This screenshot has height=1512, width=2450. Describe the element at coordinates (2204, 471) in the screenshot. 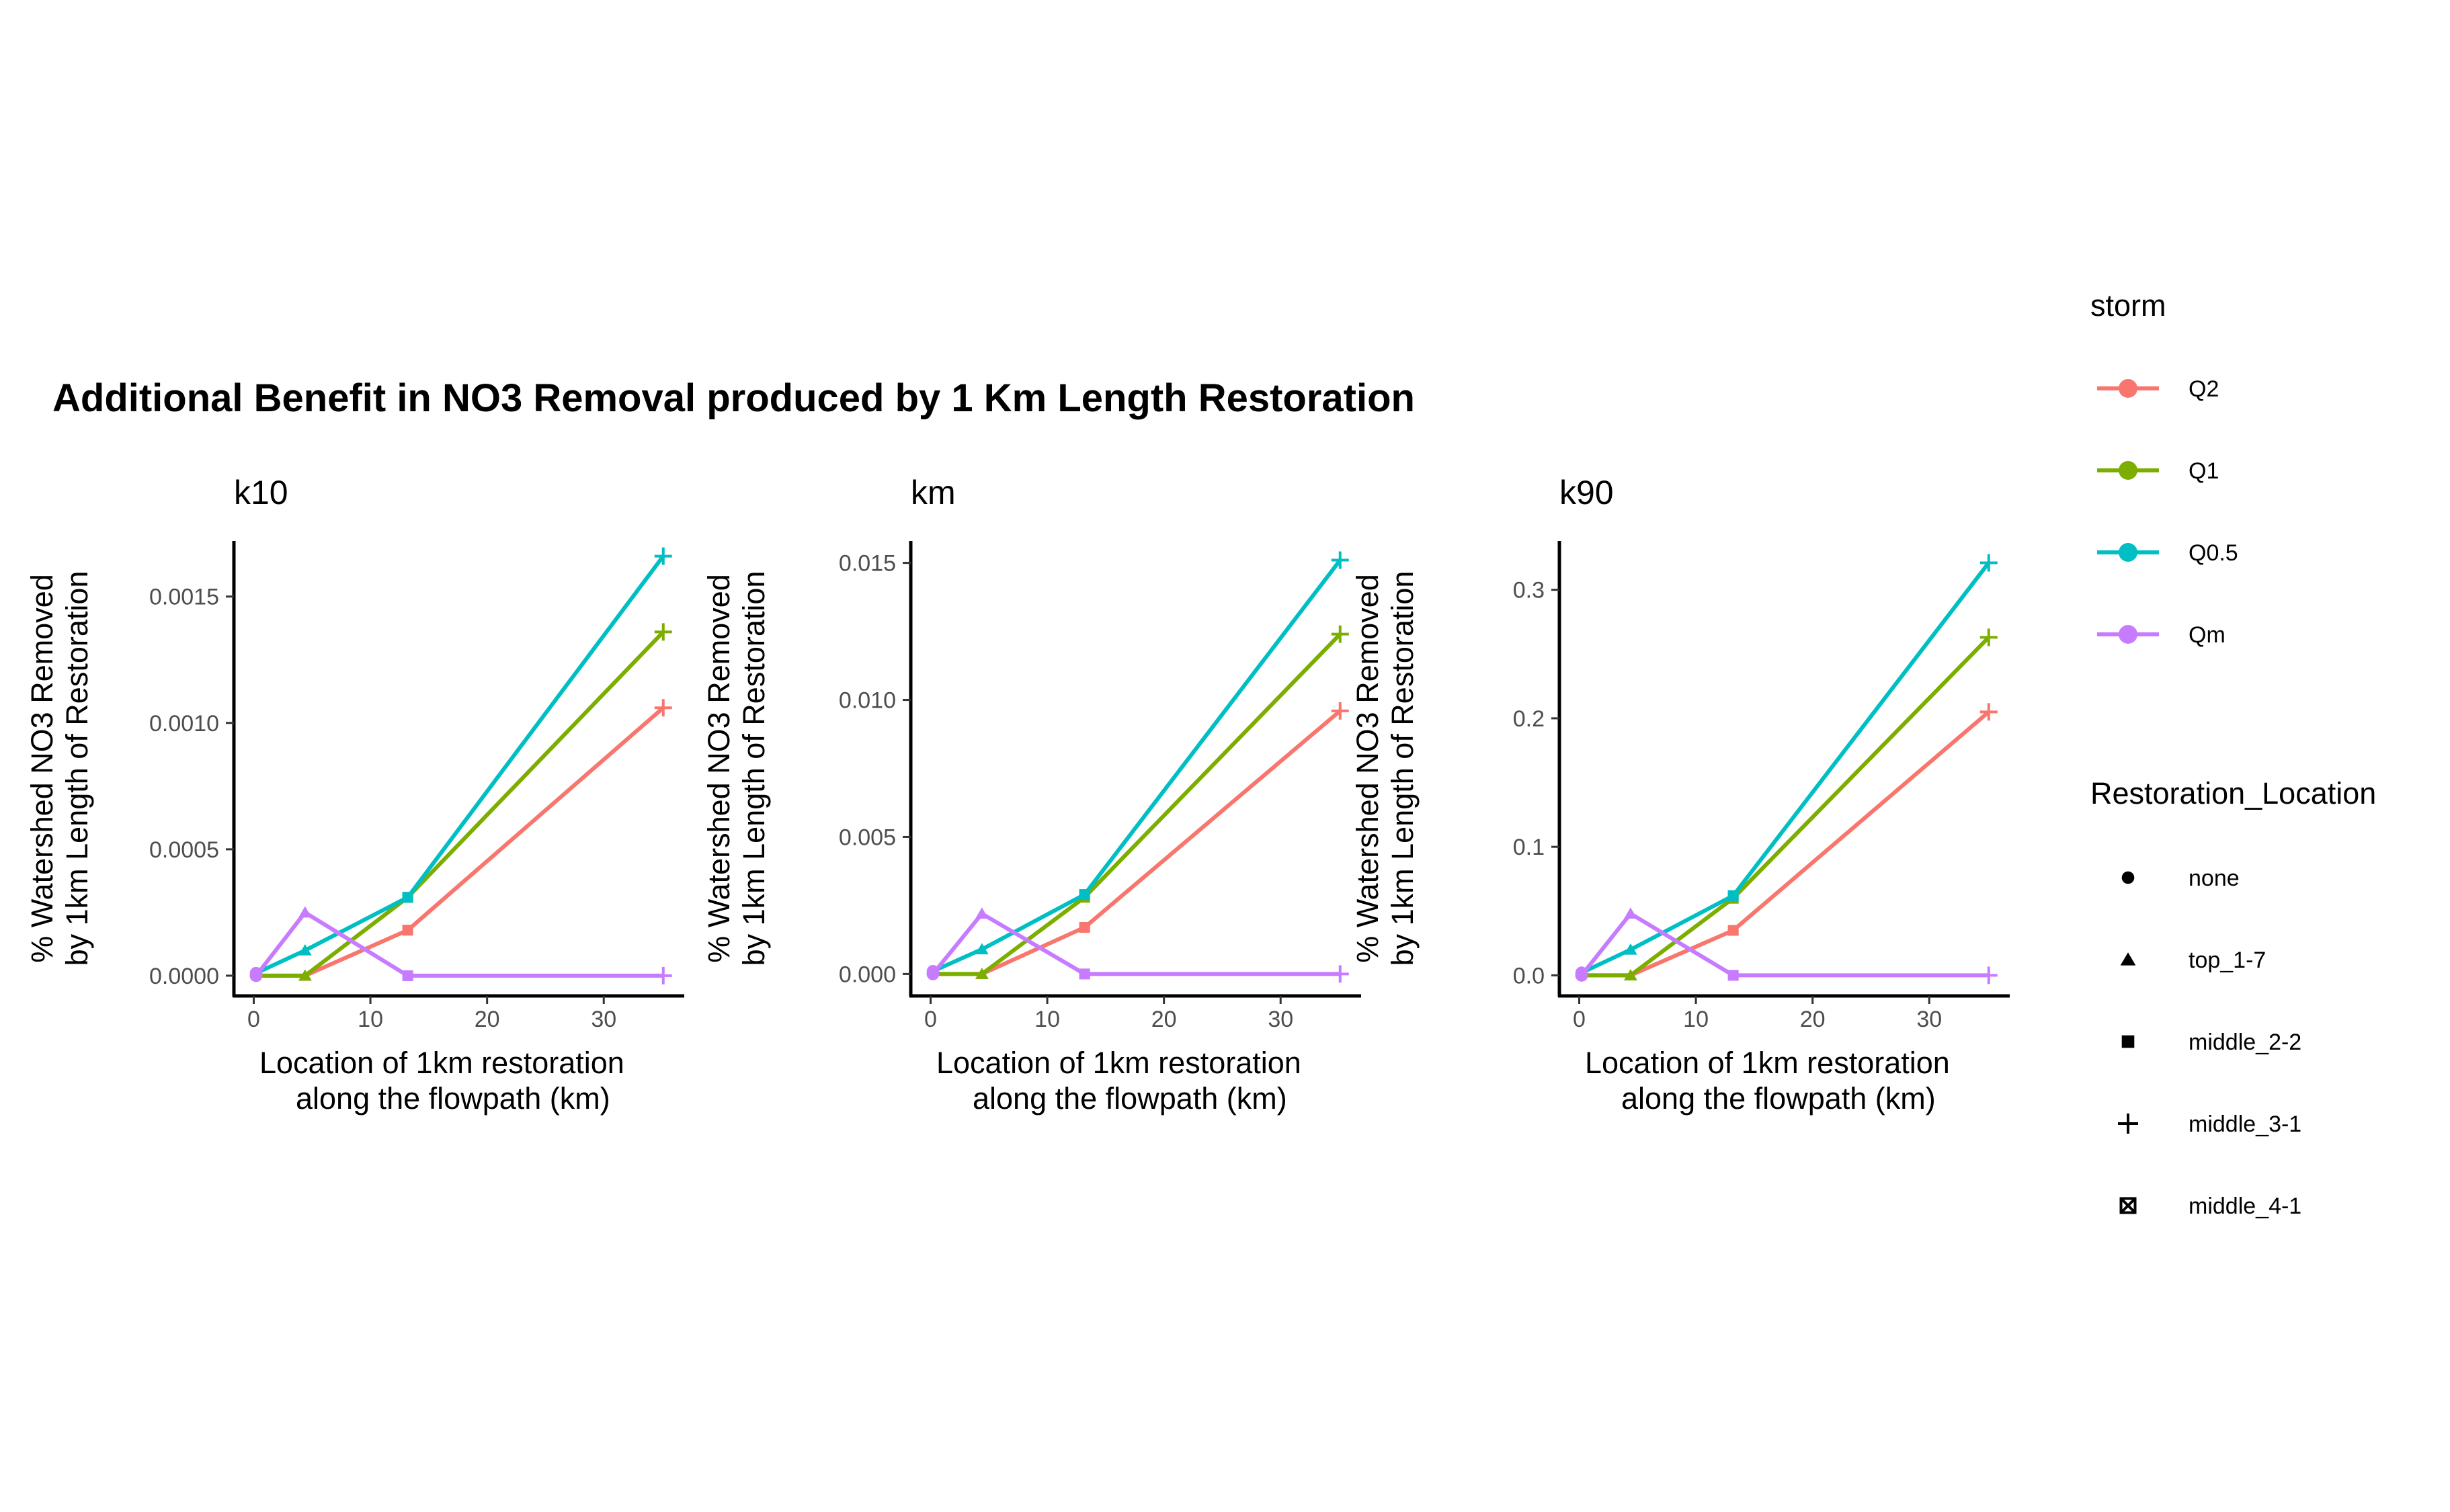

I see `legend-label: Q1` at that location.